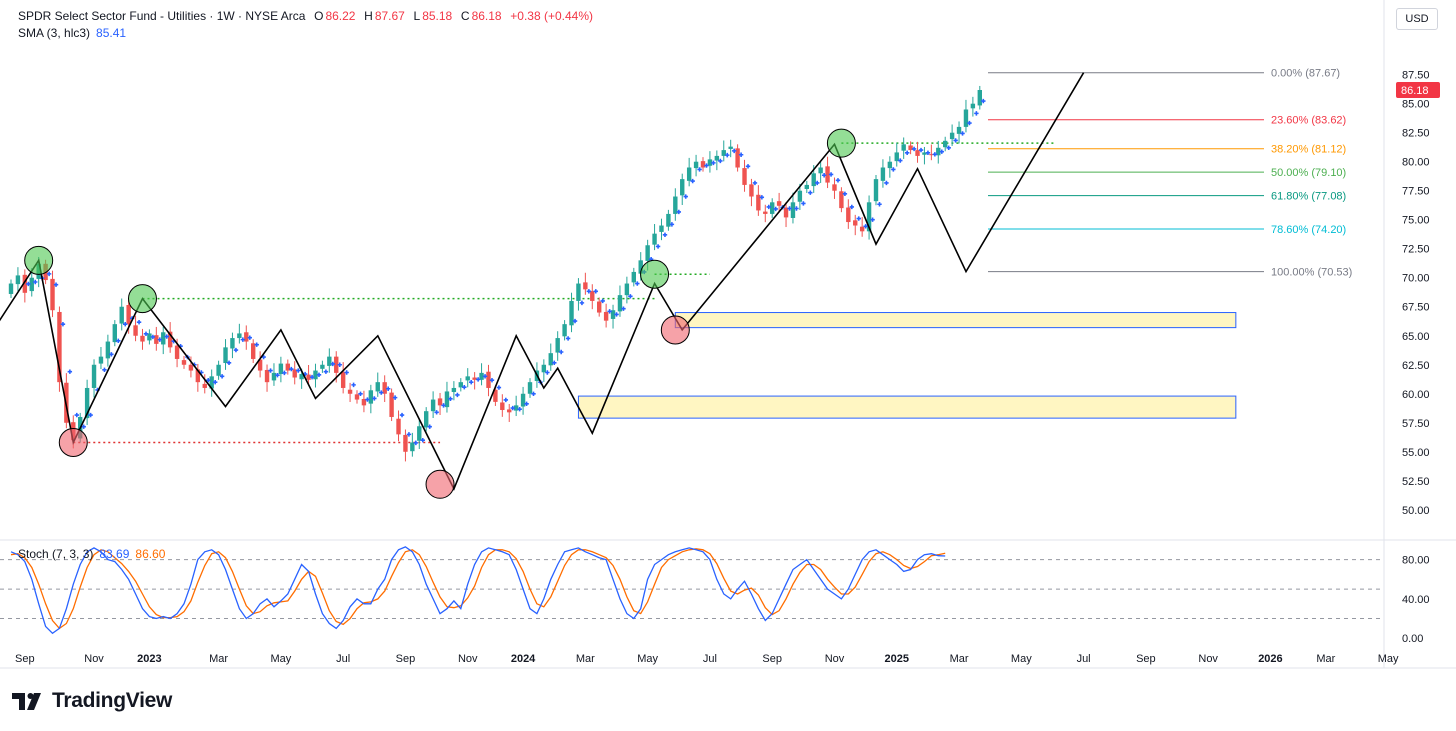 This screenshot has height=731, width=1456. Describe the element at coordinates (72, 33) in the screenshot. I see `sma-legend: SMA (3, hlc3) 85.41` at that location.